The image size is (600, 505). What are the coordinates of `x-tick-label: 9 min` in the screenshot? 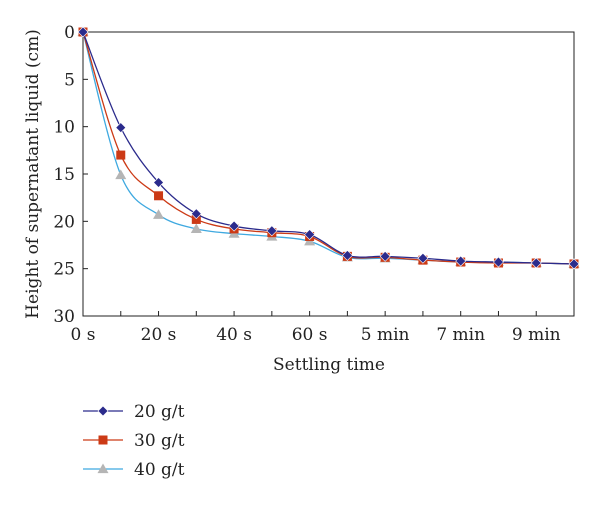 It's located at (536, 335).